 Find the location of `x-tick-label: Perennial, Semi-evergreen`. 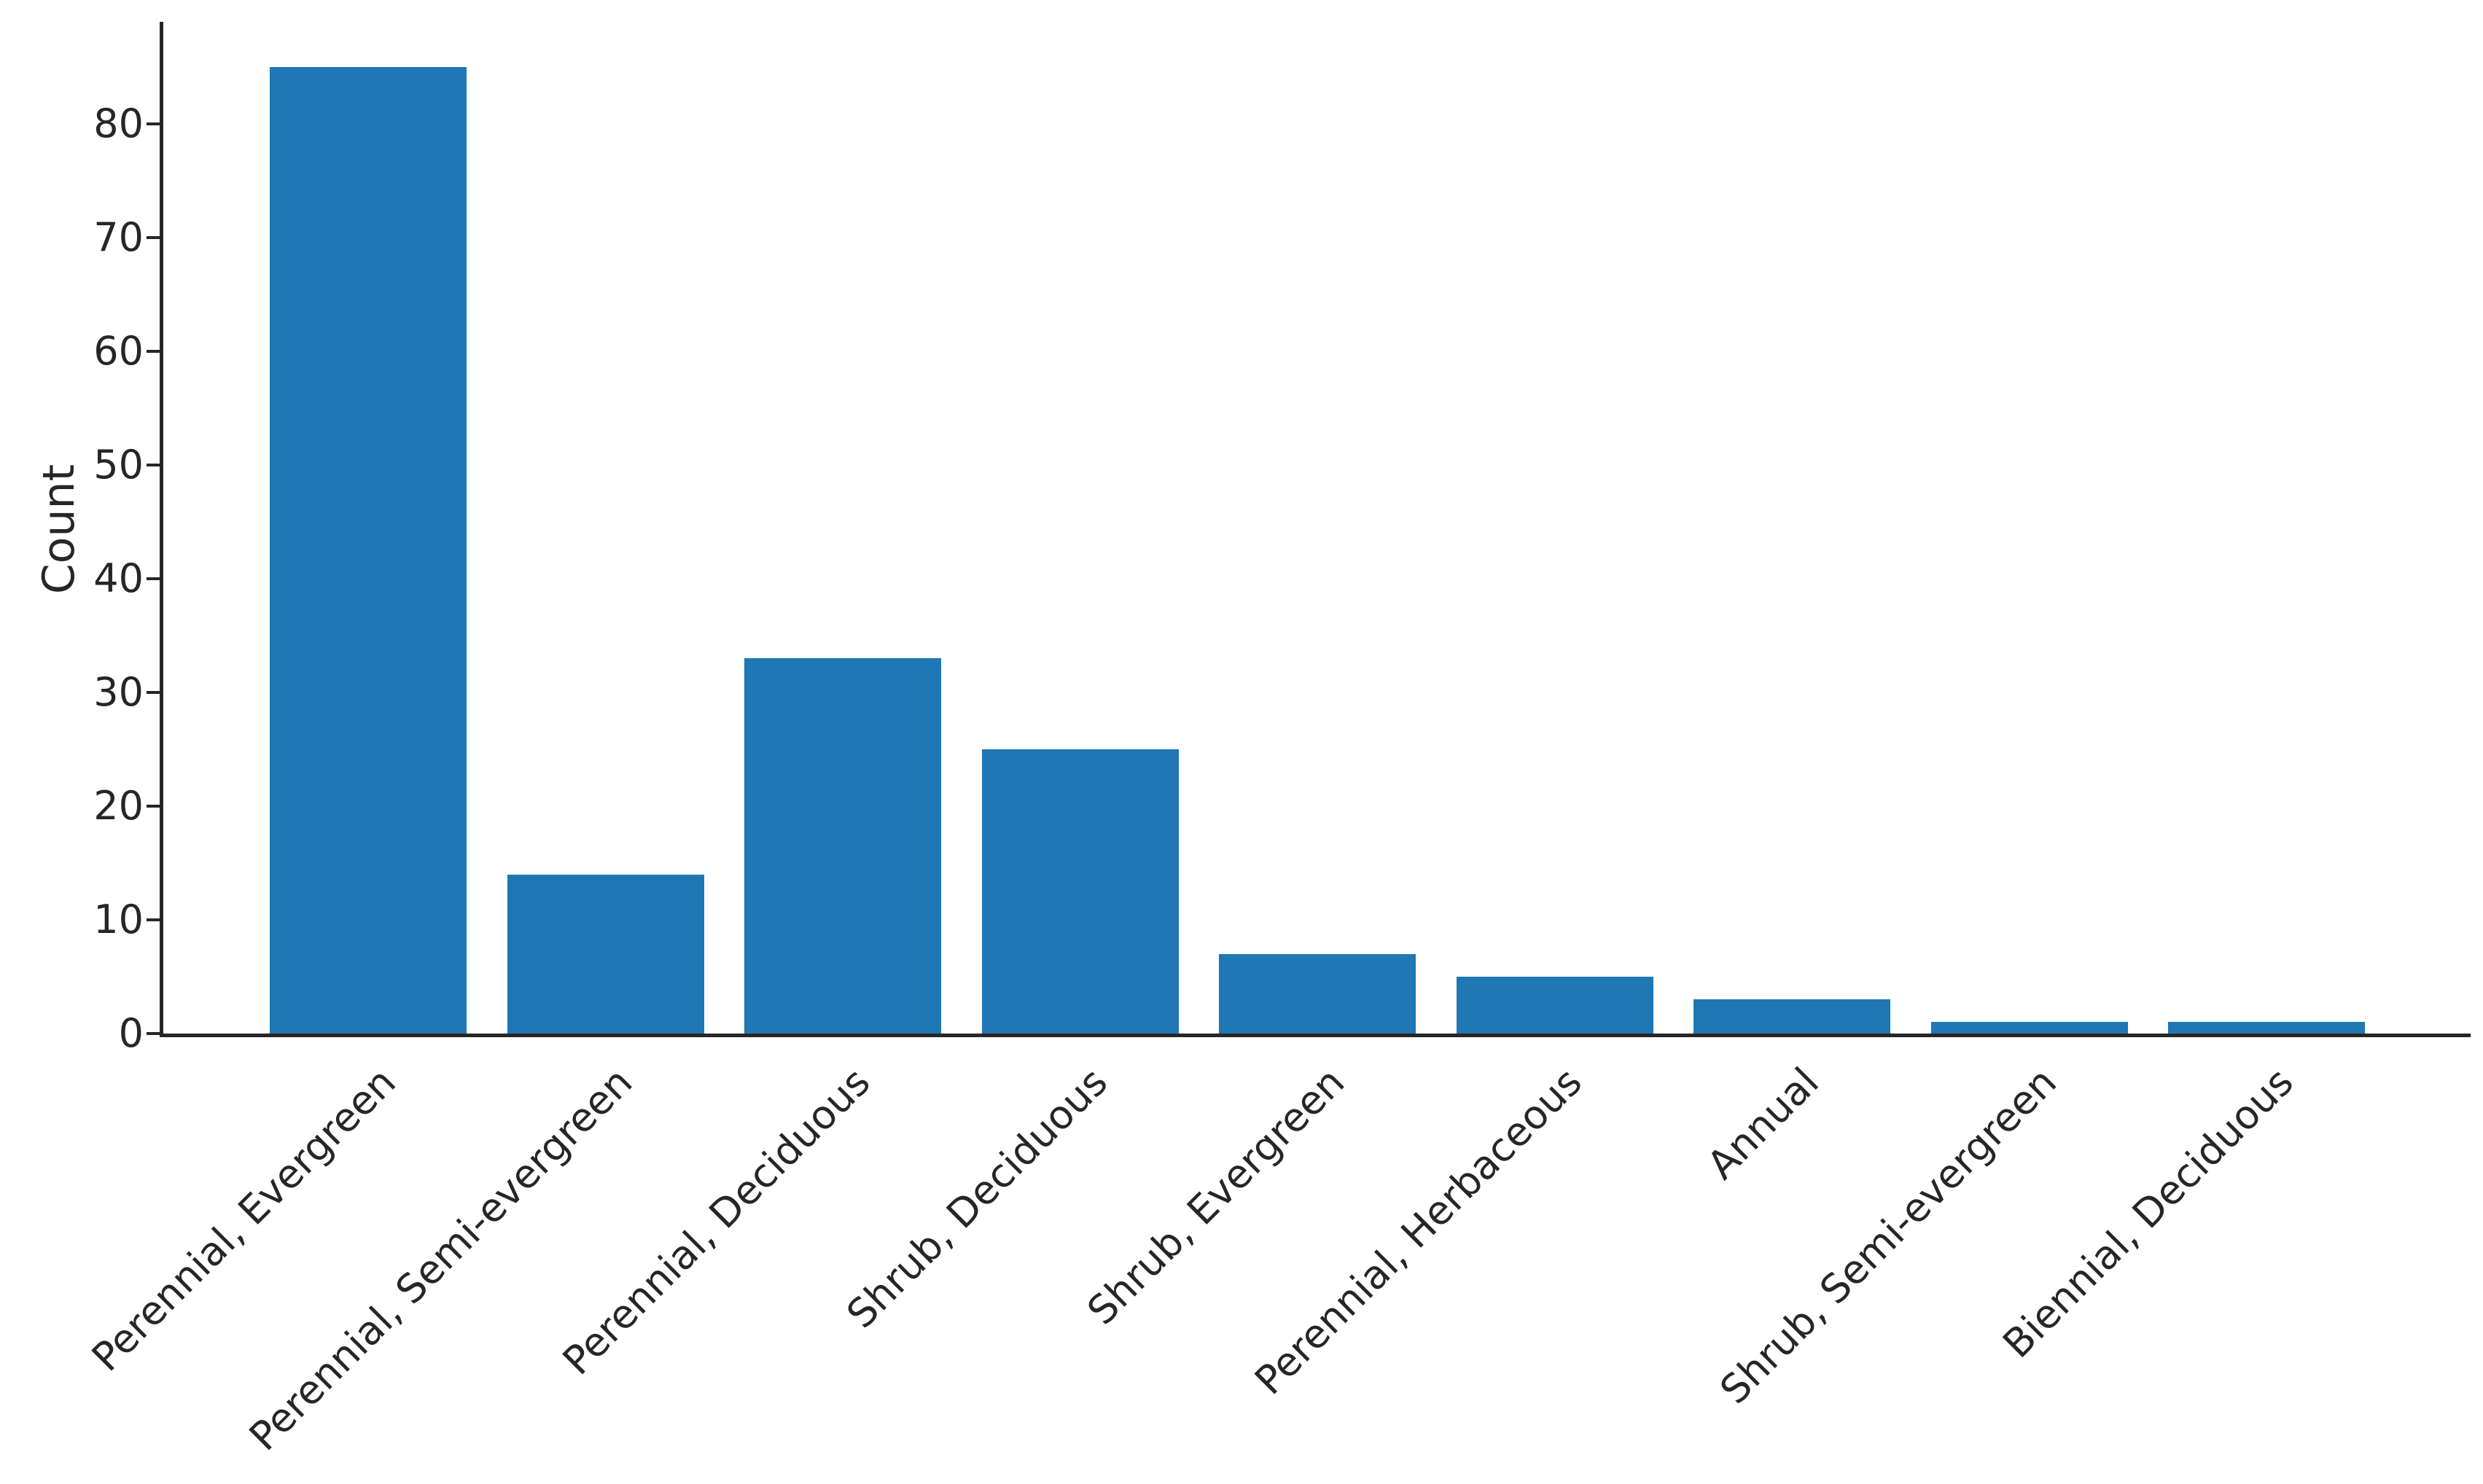

x-tick-label: Perennial, Semi-evergreen is located at coordinates (442, 1259).